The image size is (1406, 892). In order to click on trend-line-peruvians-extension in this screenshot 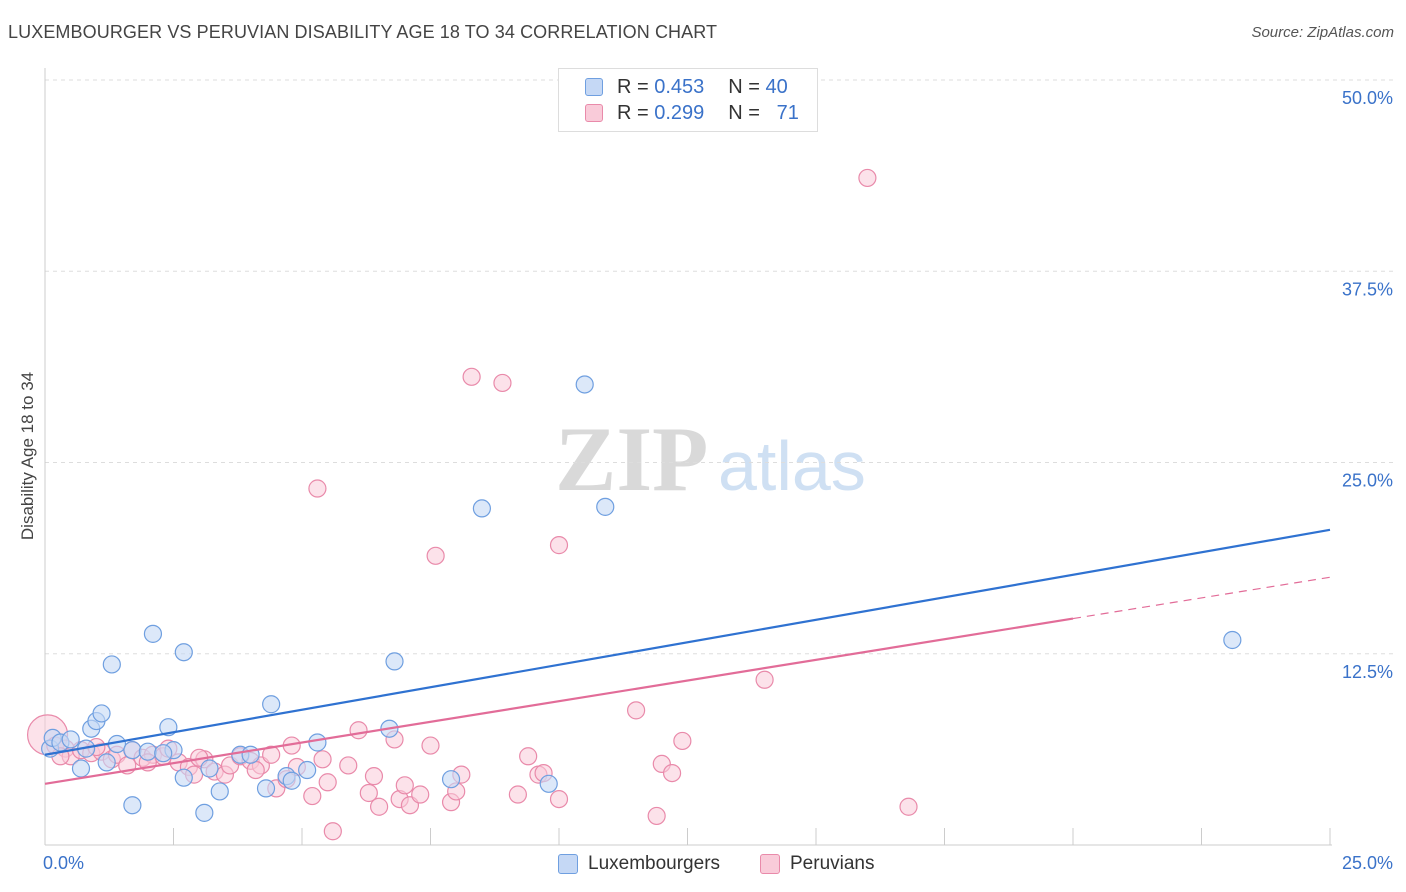, I will do `click(1201, 598)`.